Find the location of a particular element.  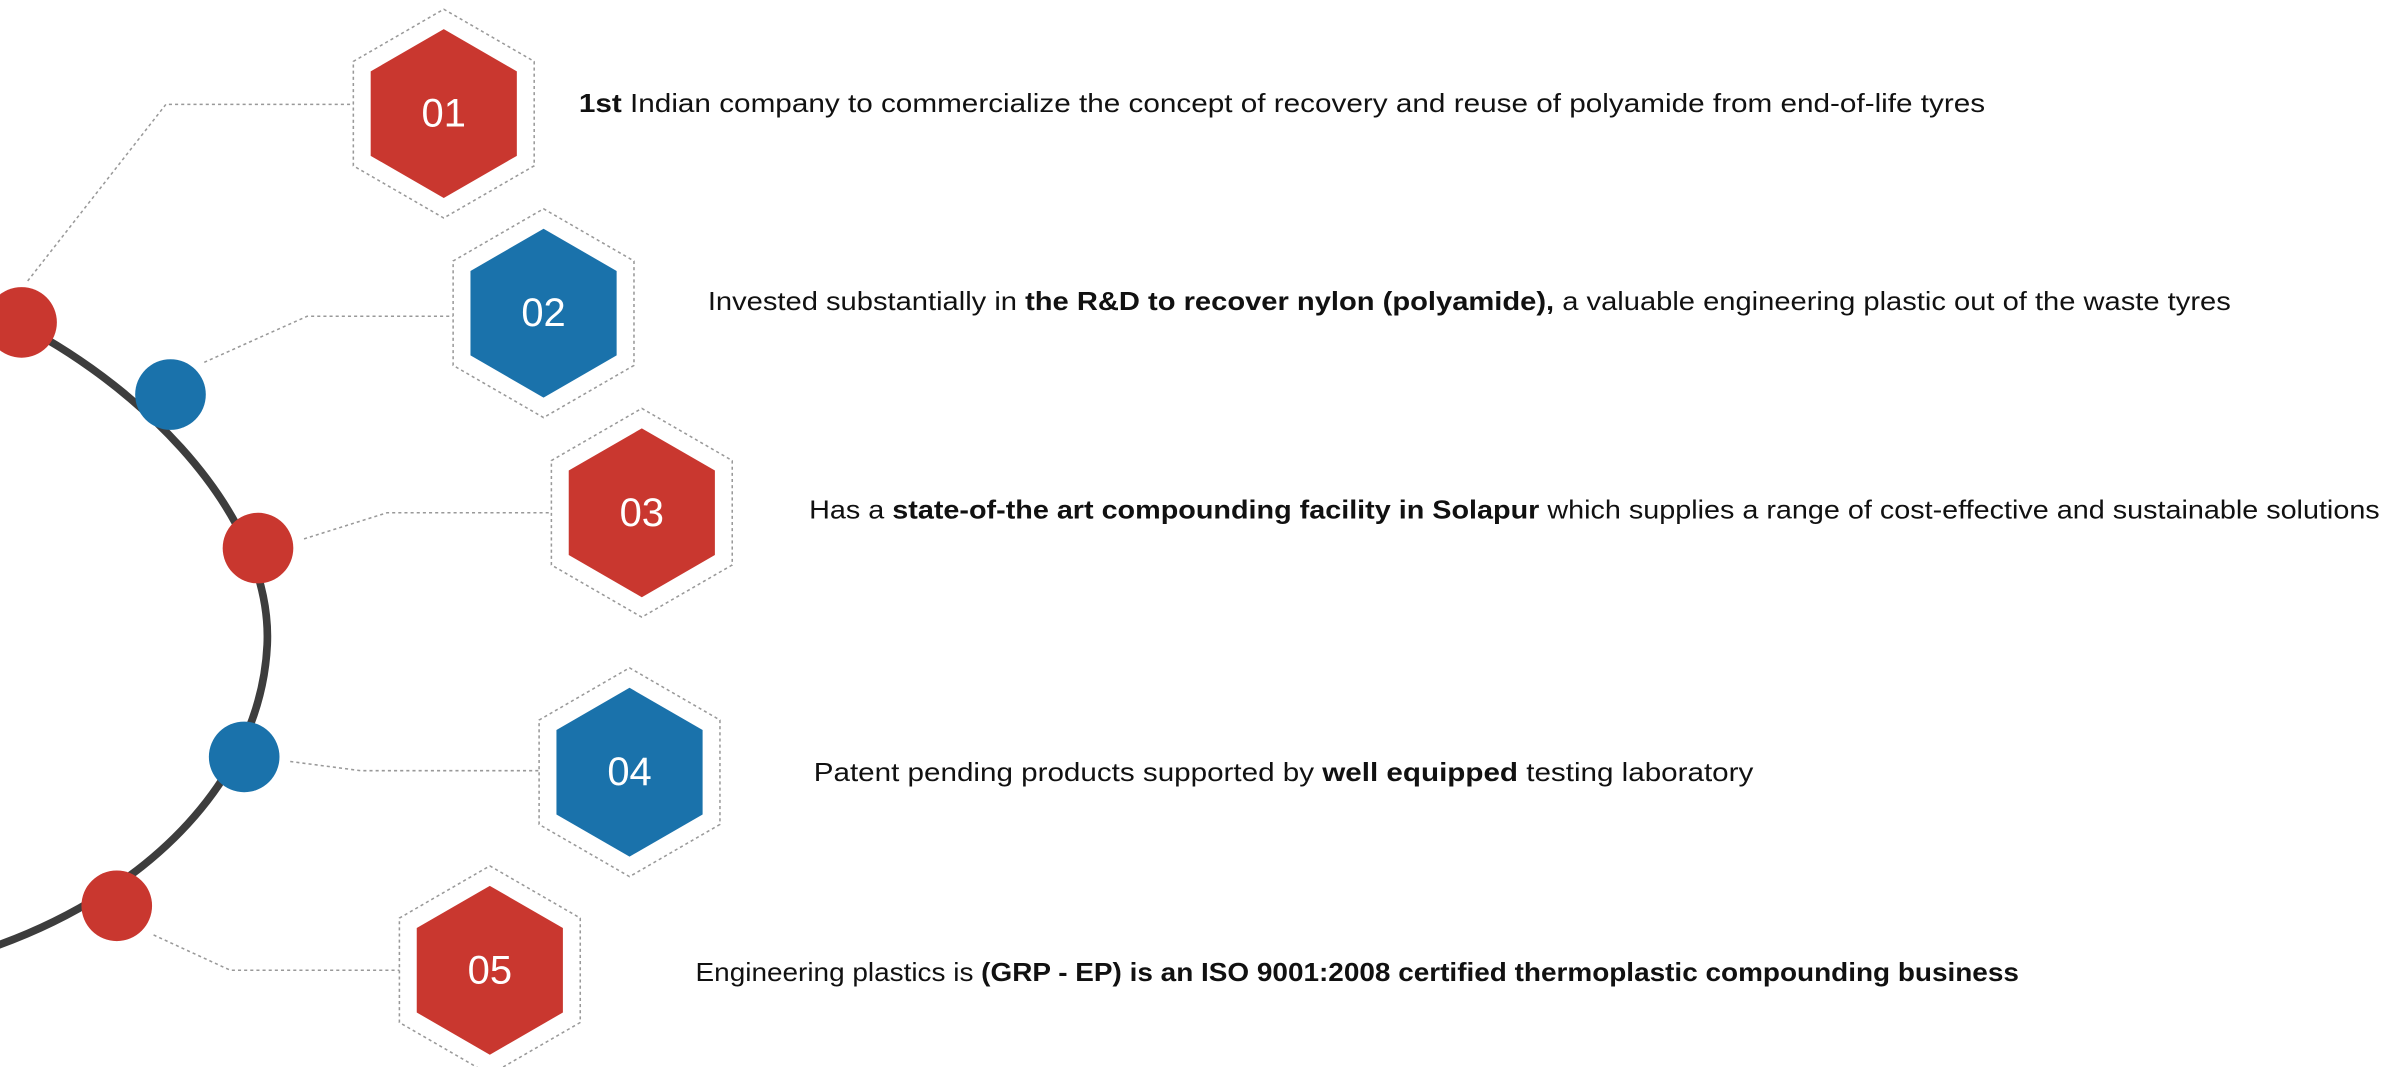

text-segment: Has a is located at coordinates (850, 510).